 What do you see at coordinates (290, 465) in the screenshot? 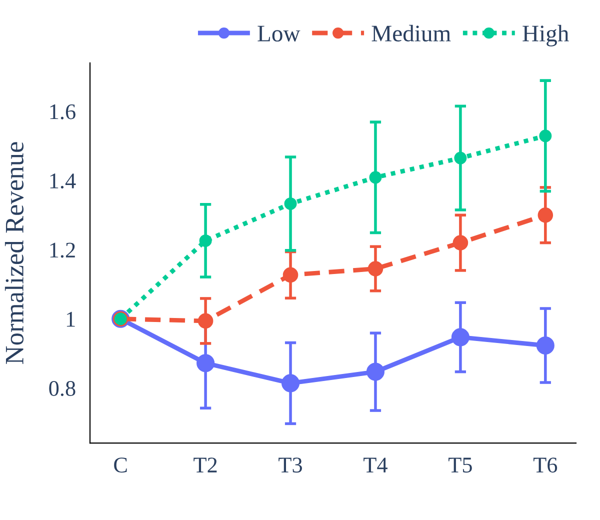
I see `x-tick-label: T3` at bounding box center [290, 465].